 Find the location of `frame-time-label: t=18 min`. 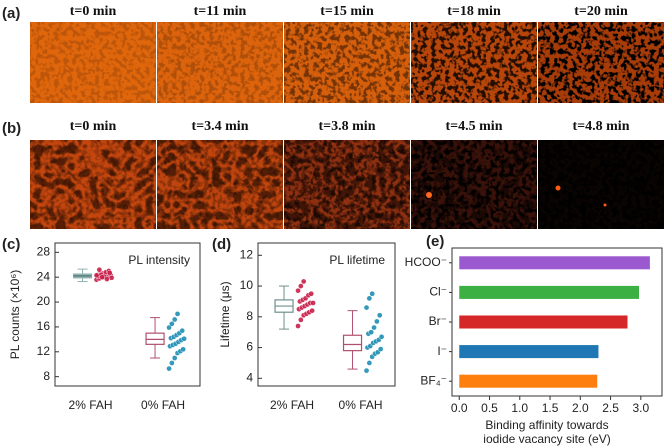

frame-time-label: t=18 min is located at coordinates (474, 11).